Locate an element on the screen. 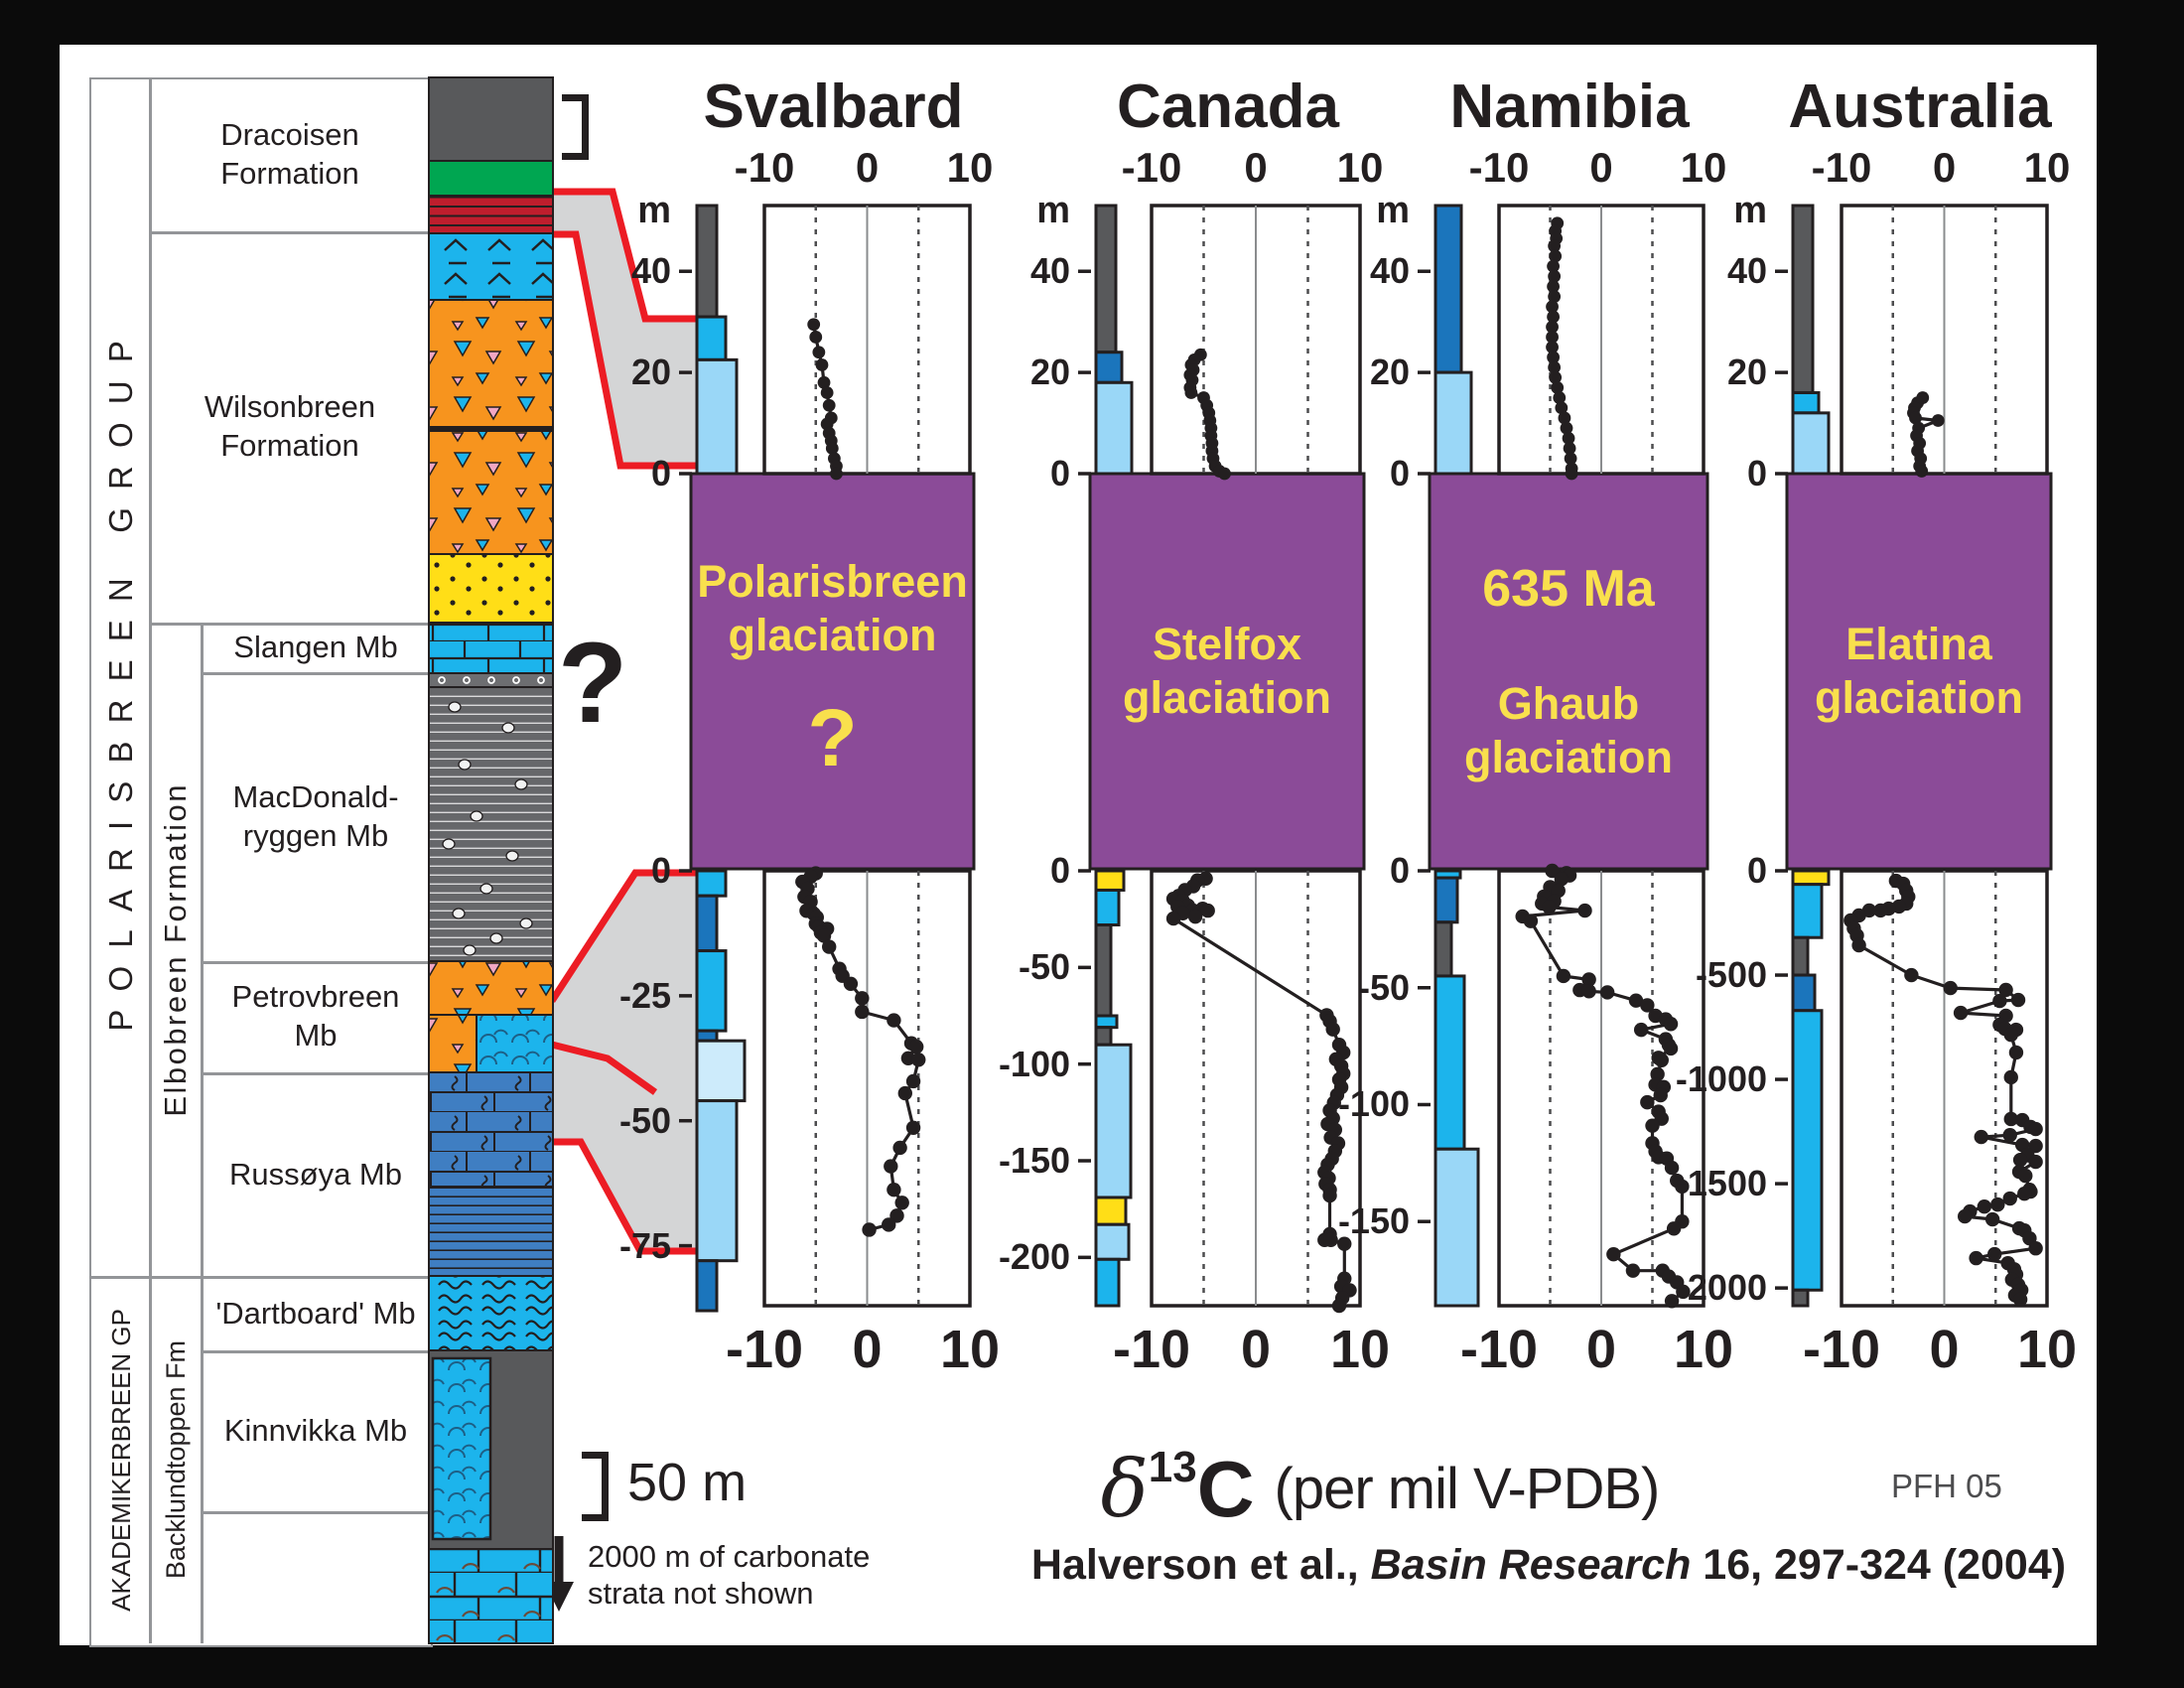 The width and height of the screenshot is (2184, 1688). scale-bracket-icon is located at coordinates (595, 1486).